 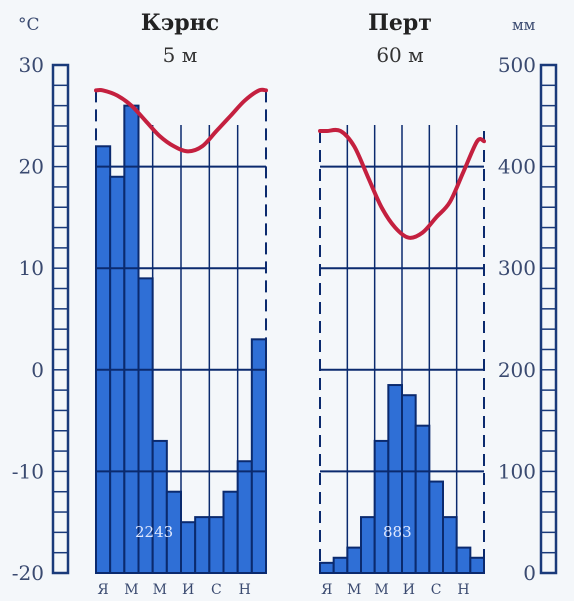 I want to click on temperature-tick-label: 10, so click(x=31, y=268).